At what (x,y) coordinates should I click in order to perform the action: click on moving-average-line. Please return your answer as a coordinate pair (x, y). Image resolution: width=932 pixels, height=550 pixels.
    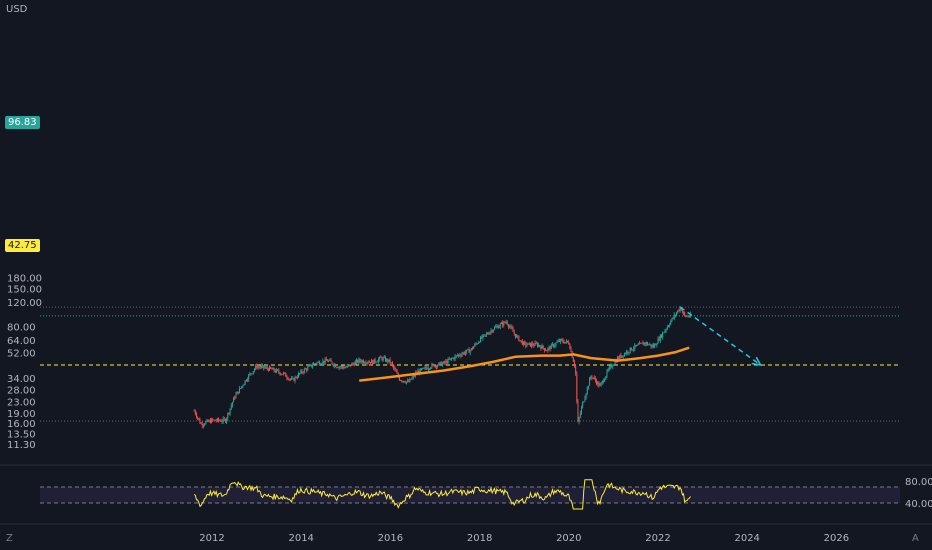
    Looking at the image, I should click on (524, 364).